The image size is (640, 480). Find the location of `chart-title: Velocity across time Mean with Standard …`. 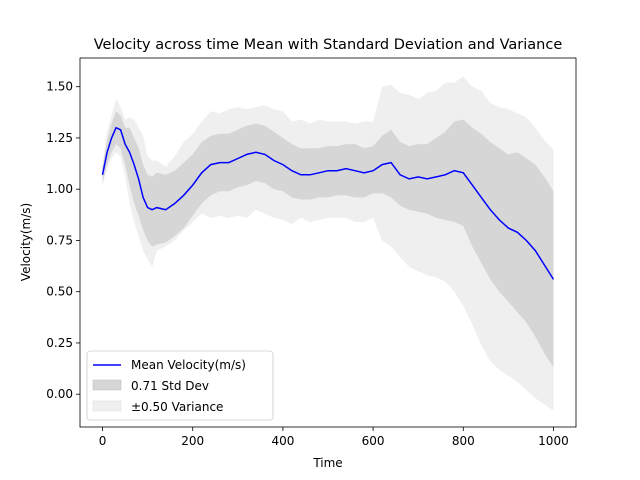

chart-title: Velocity across time Mean with Standard … is located at coordinates (328, 45).